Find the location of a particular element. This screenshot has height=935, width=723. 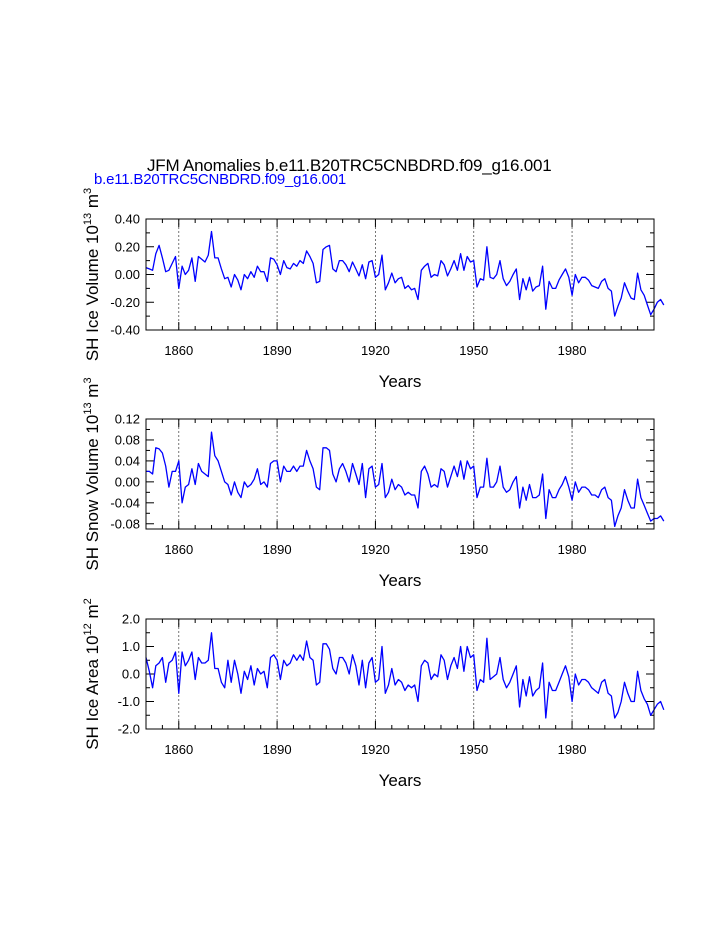

y-tick-label: 0.04 is located at coordinates (127, 460).